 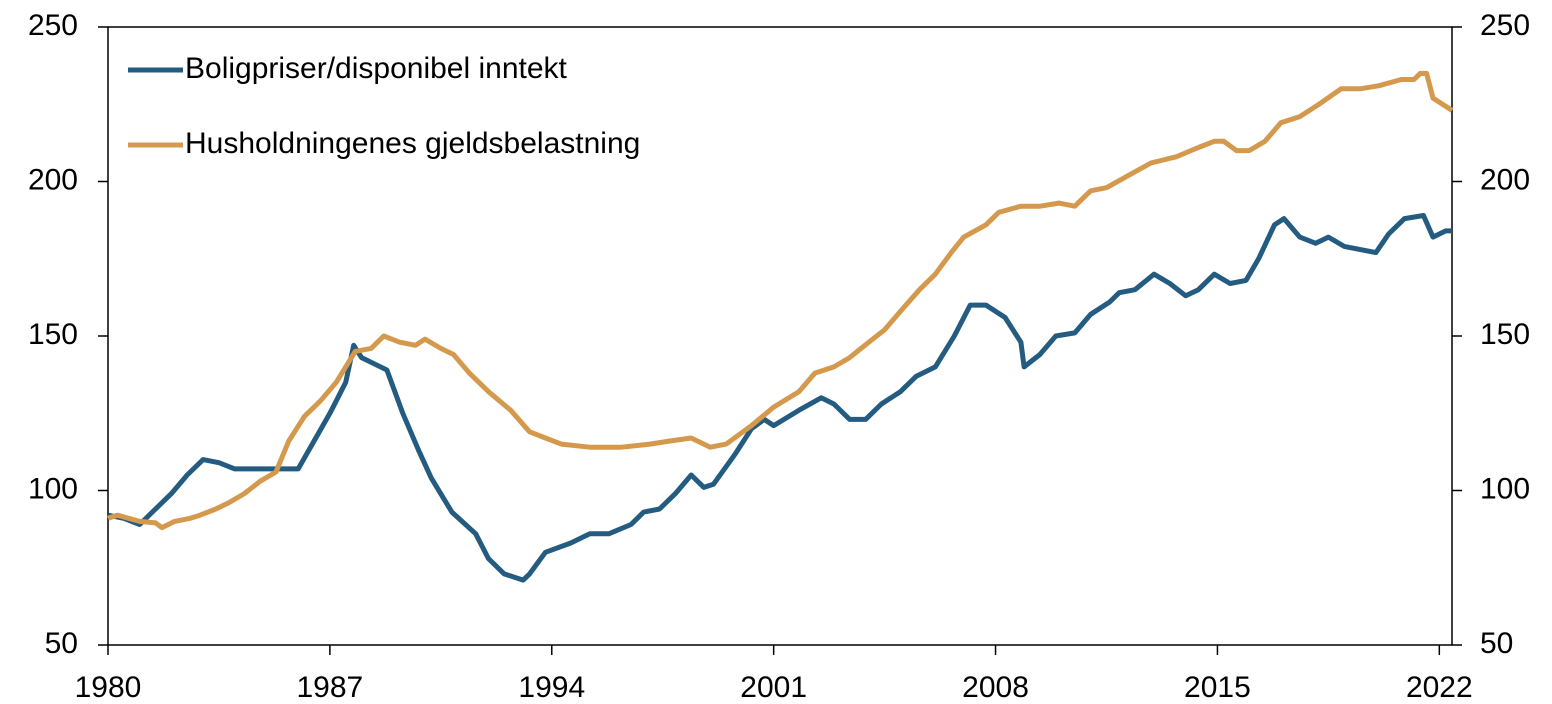 I want to click on y2-tick-label: 200, so click(x=1505, y=179).